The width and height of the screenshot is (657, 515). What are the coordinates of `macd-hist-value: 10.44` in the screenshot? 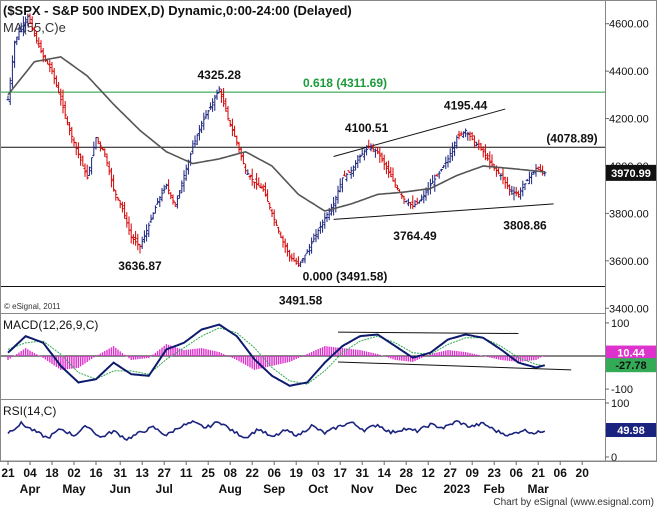 It's located at (631, 354).